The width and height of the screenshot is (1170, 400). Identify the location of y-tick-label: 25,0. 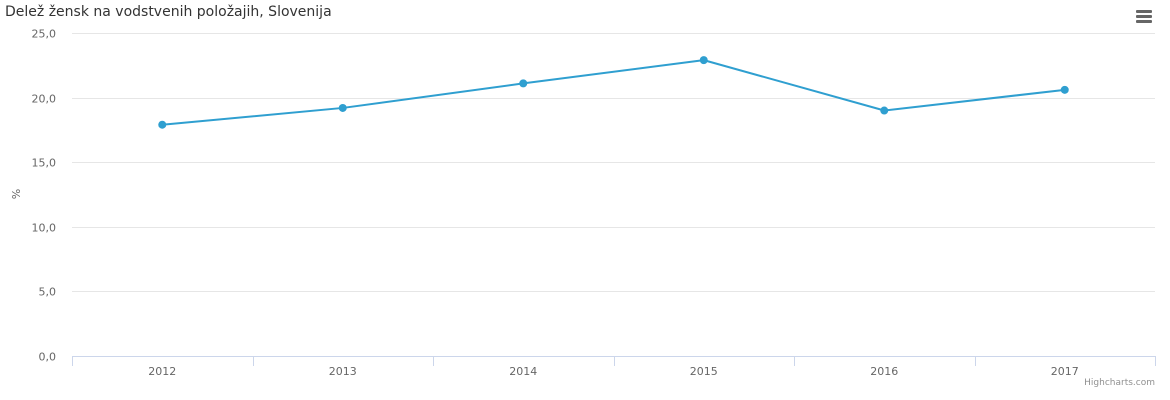
(44, 34).